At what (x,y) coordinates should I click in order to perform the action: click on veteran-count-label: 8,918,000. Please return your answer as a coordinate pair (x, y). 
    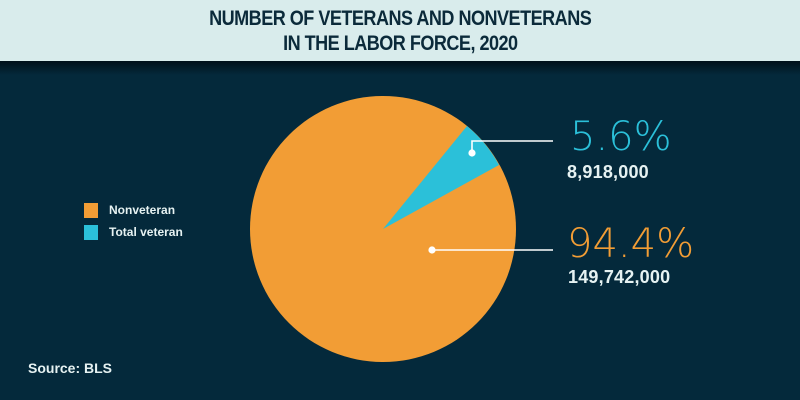
    Looking at the image, I should click on (608, 172).